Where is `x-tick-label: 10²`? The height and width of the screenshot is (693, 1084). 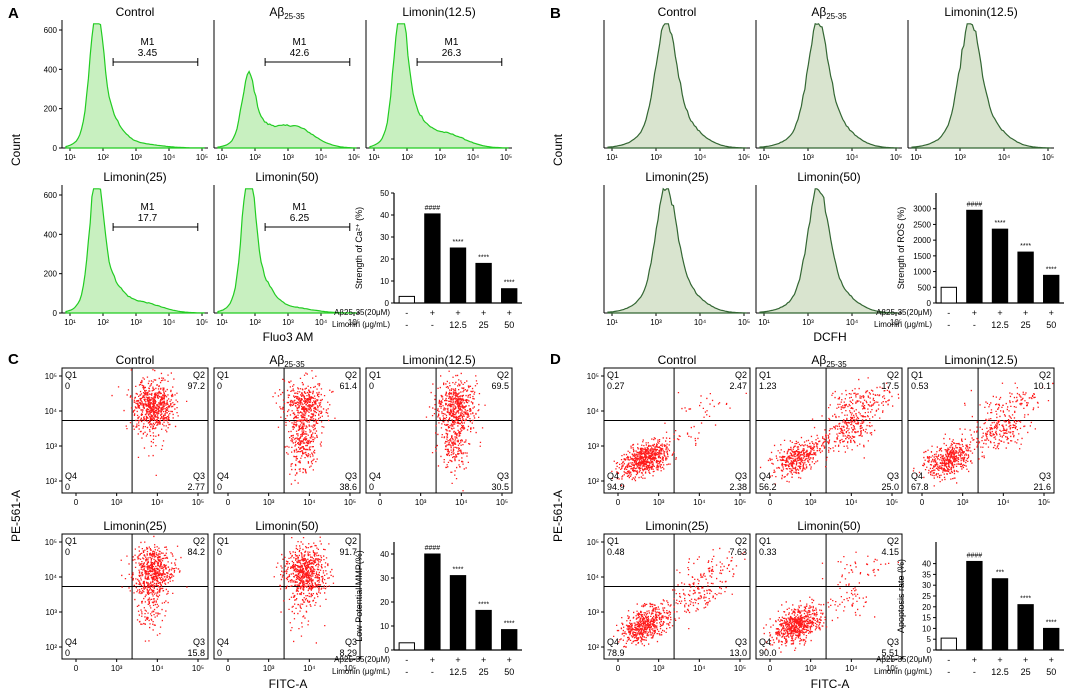
x-tick-label: 10² is located at coordinates (255, 322).